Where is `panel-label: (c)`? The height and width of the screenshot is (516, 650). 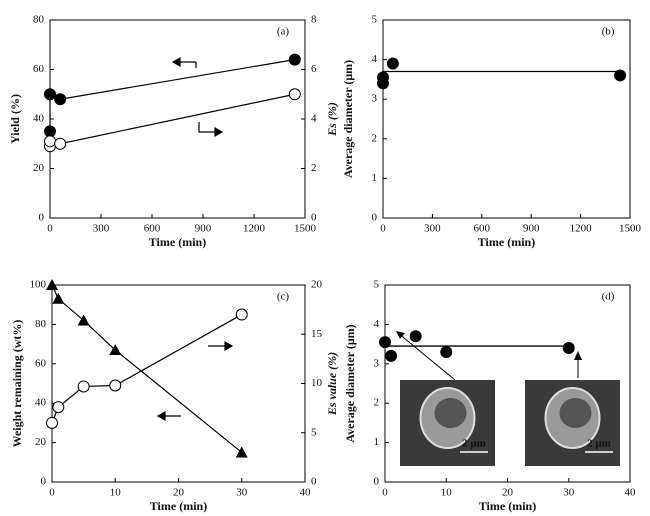 panel-label: (c) is located at coordinates (283, 297).